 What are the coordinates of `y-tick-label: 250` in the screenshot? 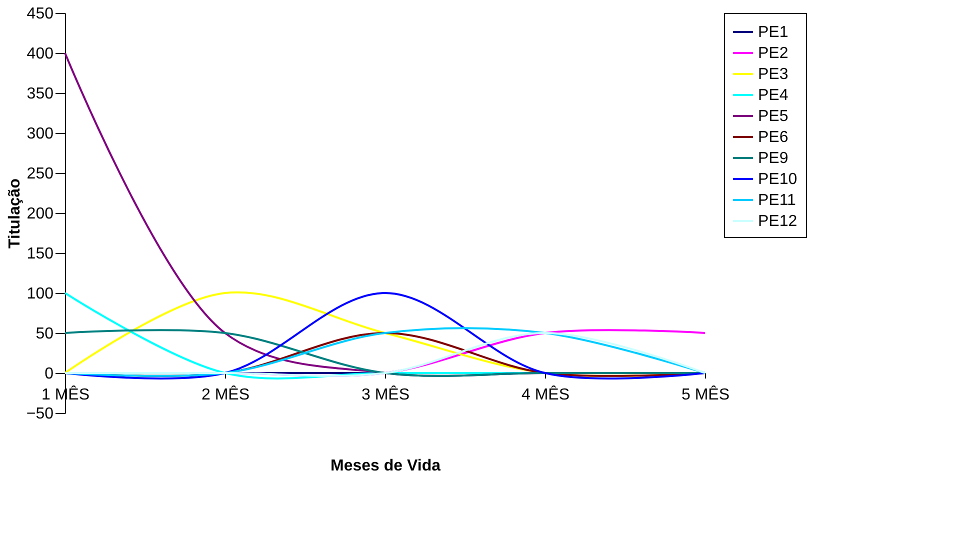 It's located at (40, 174).